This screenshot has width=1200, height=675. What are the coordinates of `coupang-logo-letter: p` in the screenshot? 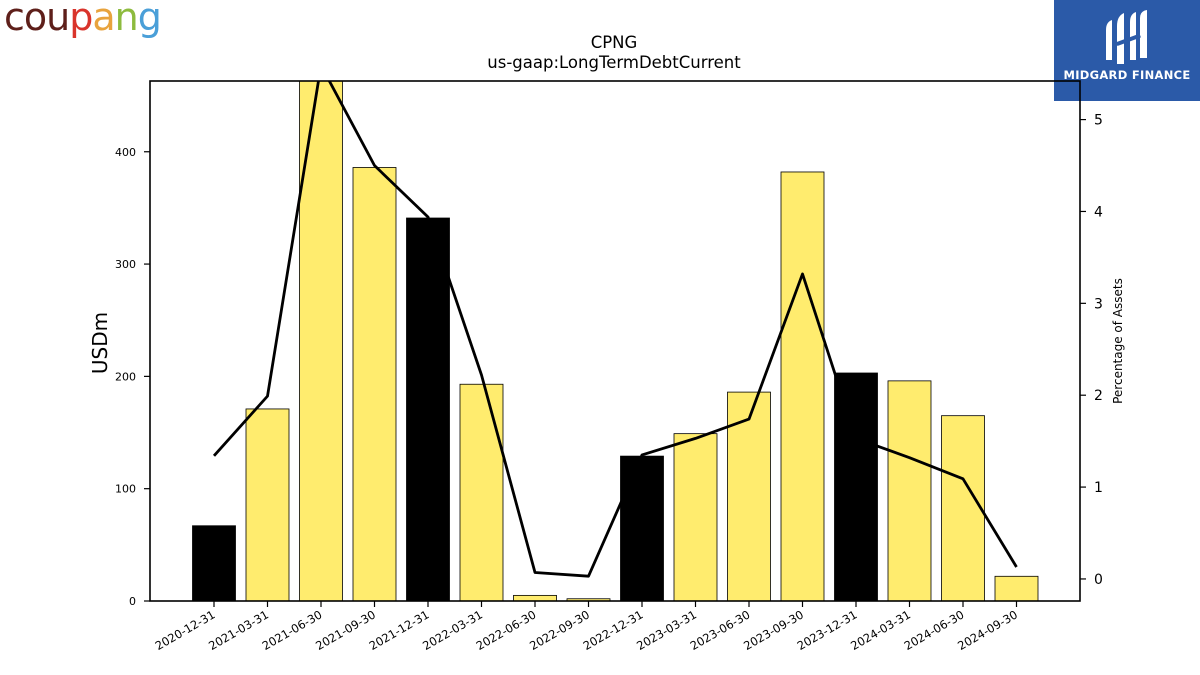 It's located at (81, 19).